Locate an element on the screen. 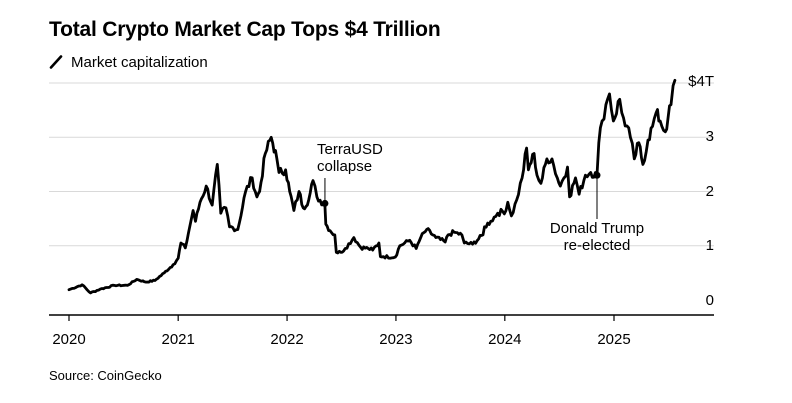 The width and height of the screenshot is (792, 403). x-tick-label: 2024 is located at coordinates (504, 339).